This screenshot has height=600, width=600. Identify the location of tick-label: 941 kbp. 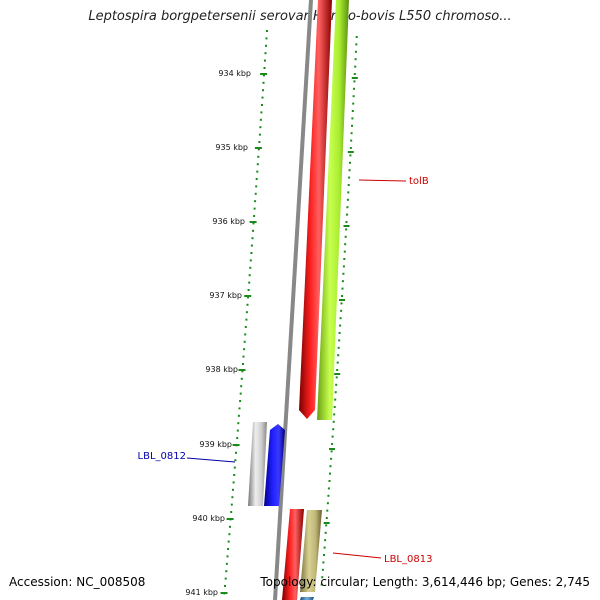
(201, 592).